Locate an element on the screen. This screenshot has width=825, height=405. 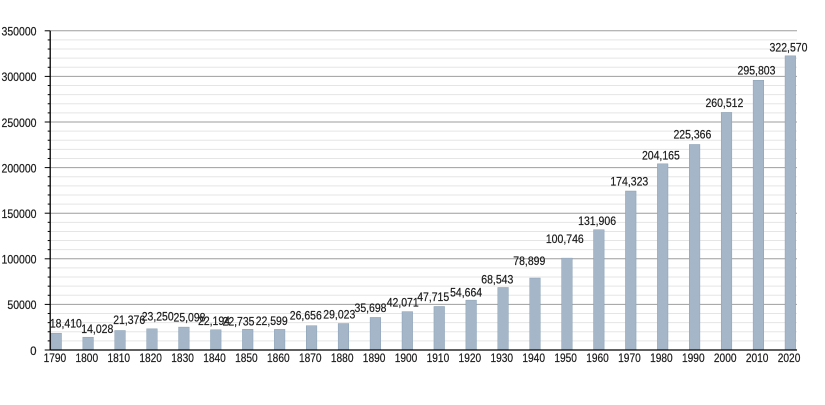
svg-text: 1940 is located at coordinates (533, 359).